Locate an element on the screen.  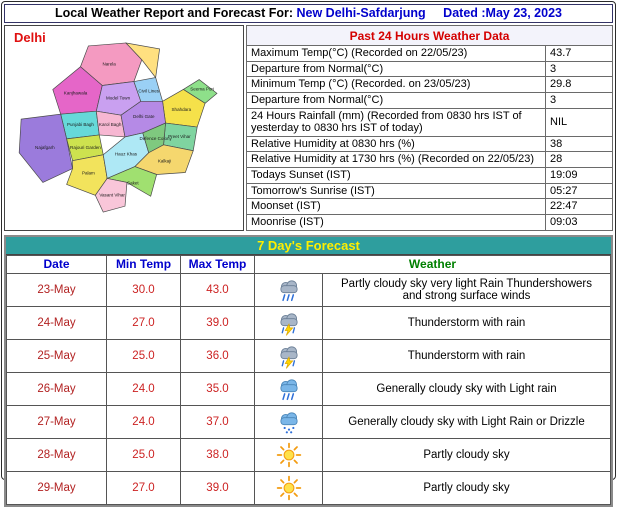
district-label: Civil Lines is located at coordinates (148, 90).